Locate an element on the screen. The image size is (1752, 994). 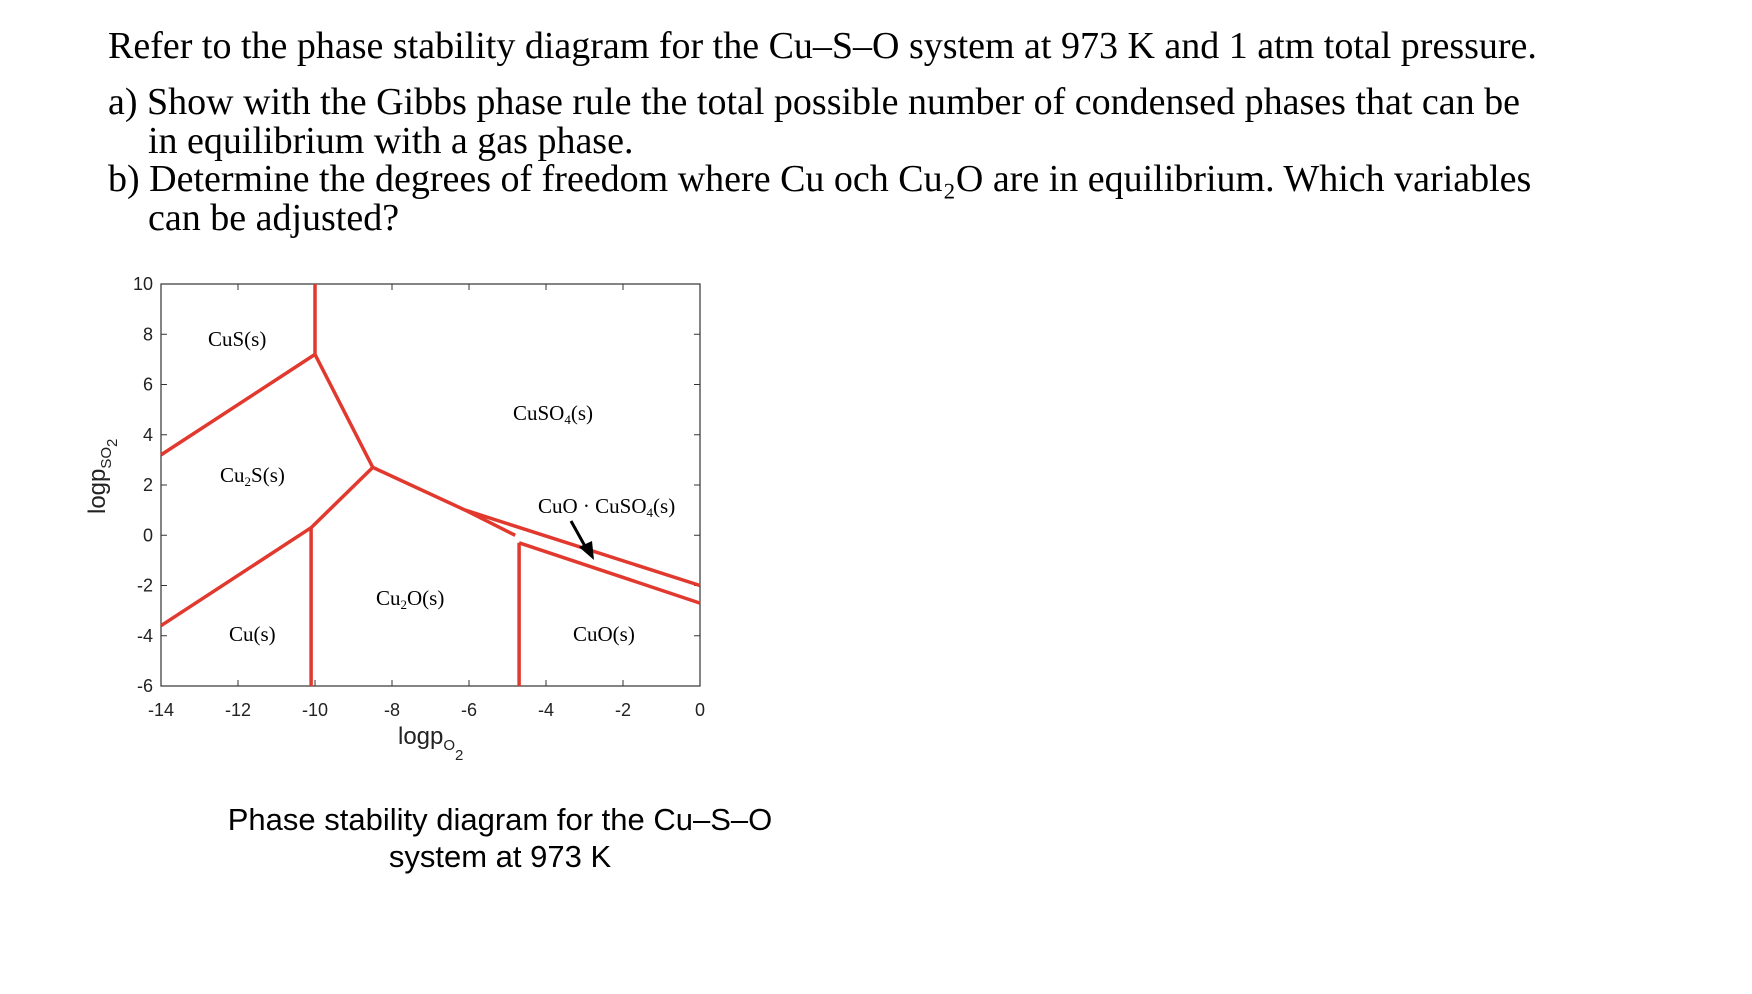
region-cuo-cuso4: CuO · CuSO4(s) is located at coordinates (606, 507).